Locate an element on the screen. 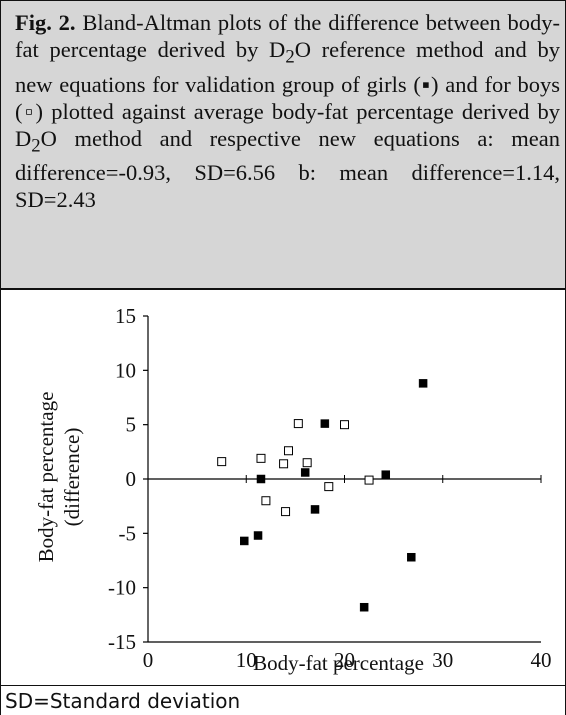 This screenshot has height=715, width=566. figure-label: Fig. 2. is located at coordinates (45, 22).